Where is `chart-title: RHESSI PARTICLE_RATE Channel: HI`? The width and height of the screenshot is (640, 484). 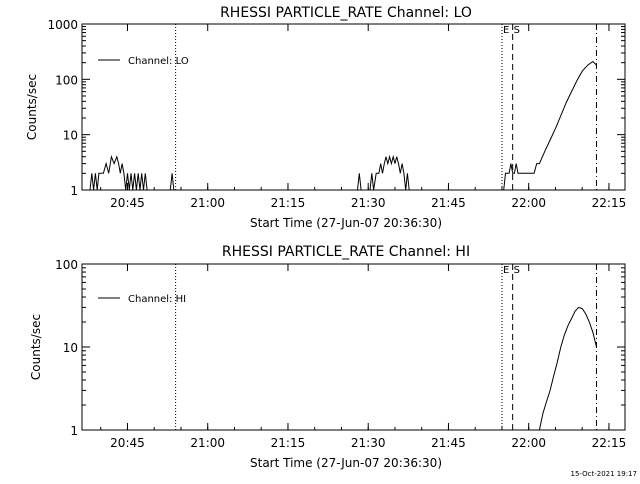
chart-title: RHESSI PARTICLE_RATE Channel: HI is located at coordinates (346, 252).